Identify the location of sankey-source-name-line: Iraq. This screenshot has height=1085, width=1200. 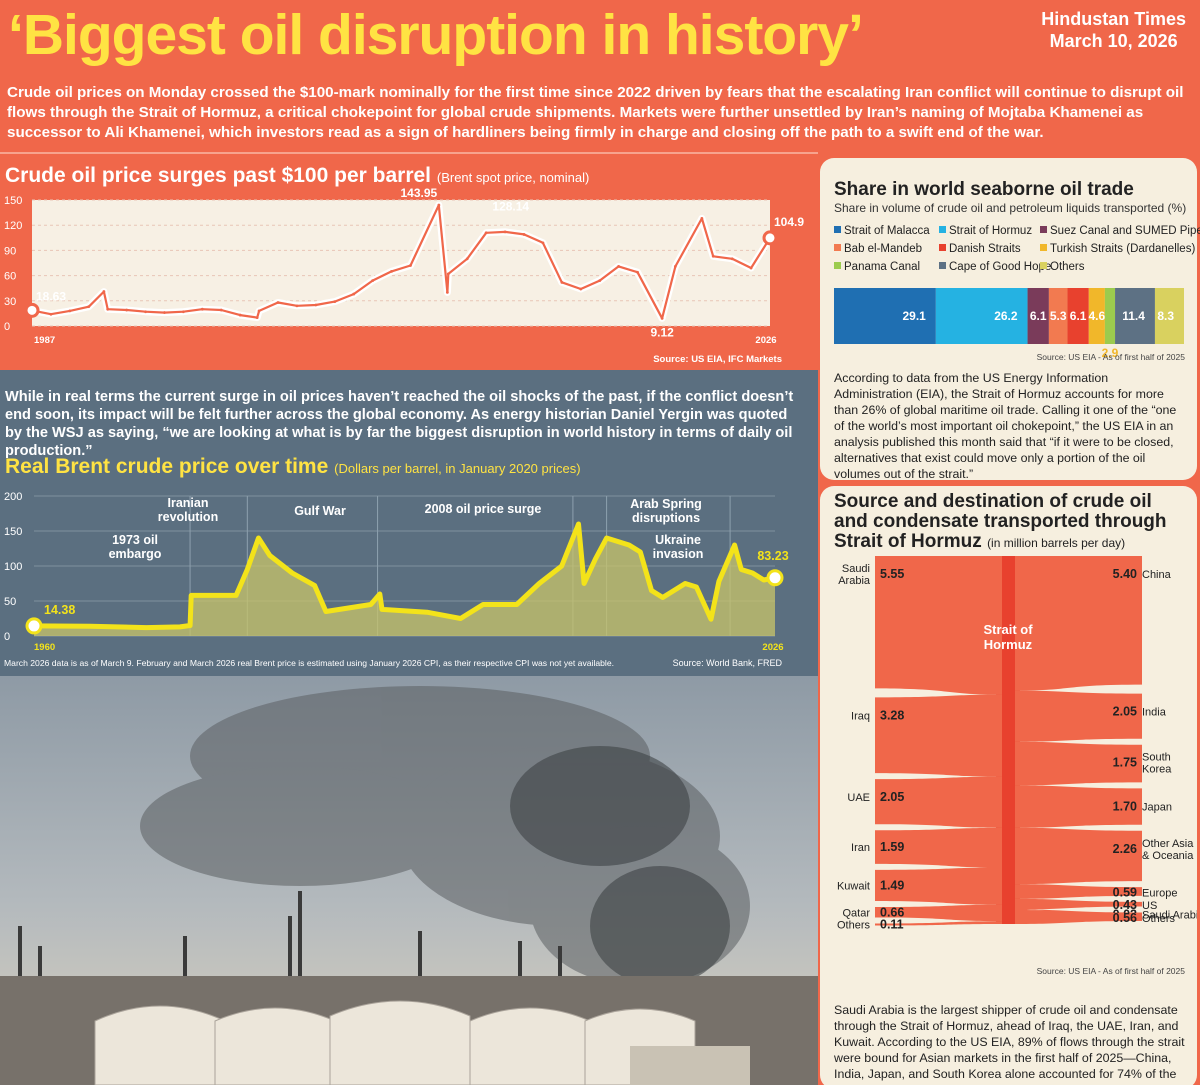
(860, 716).